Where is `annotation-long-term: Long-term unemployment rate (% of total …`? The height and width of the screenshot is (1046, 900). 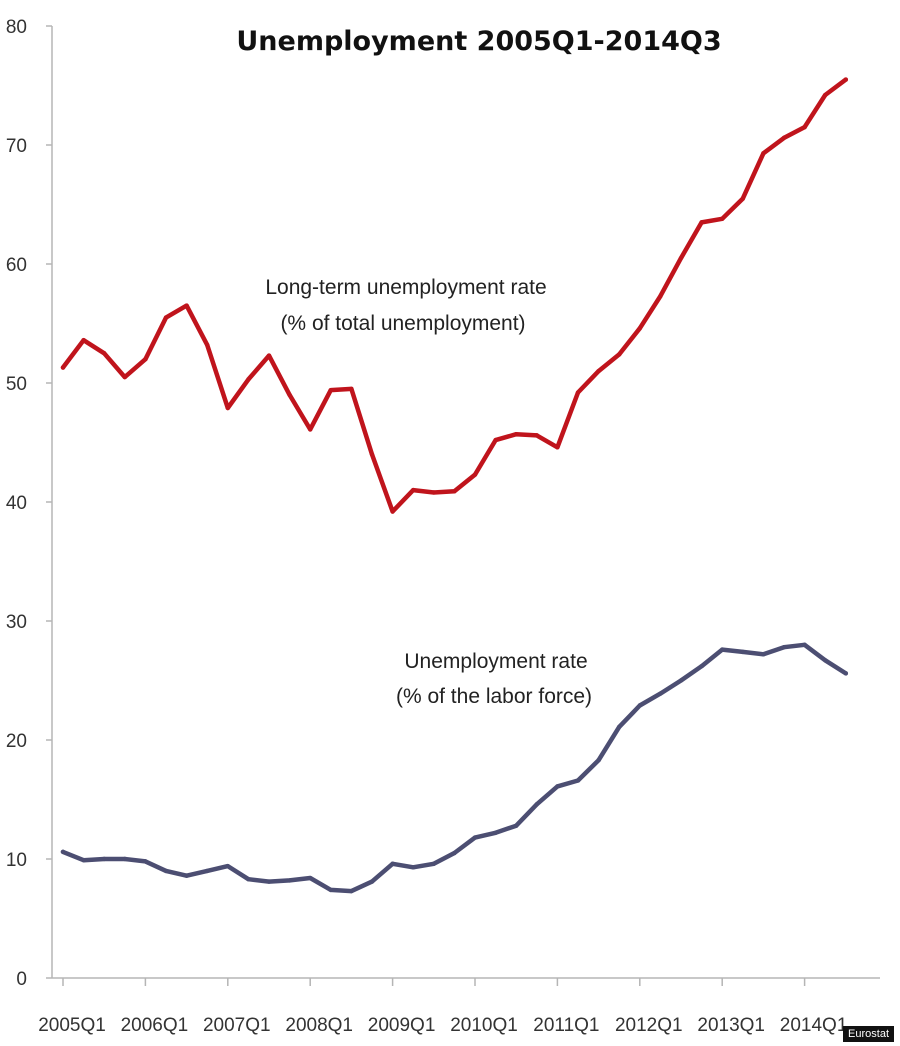 annotation-long-term: Long-term unemployment rate (% of total … is located at coordinates (405, 305).